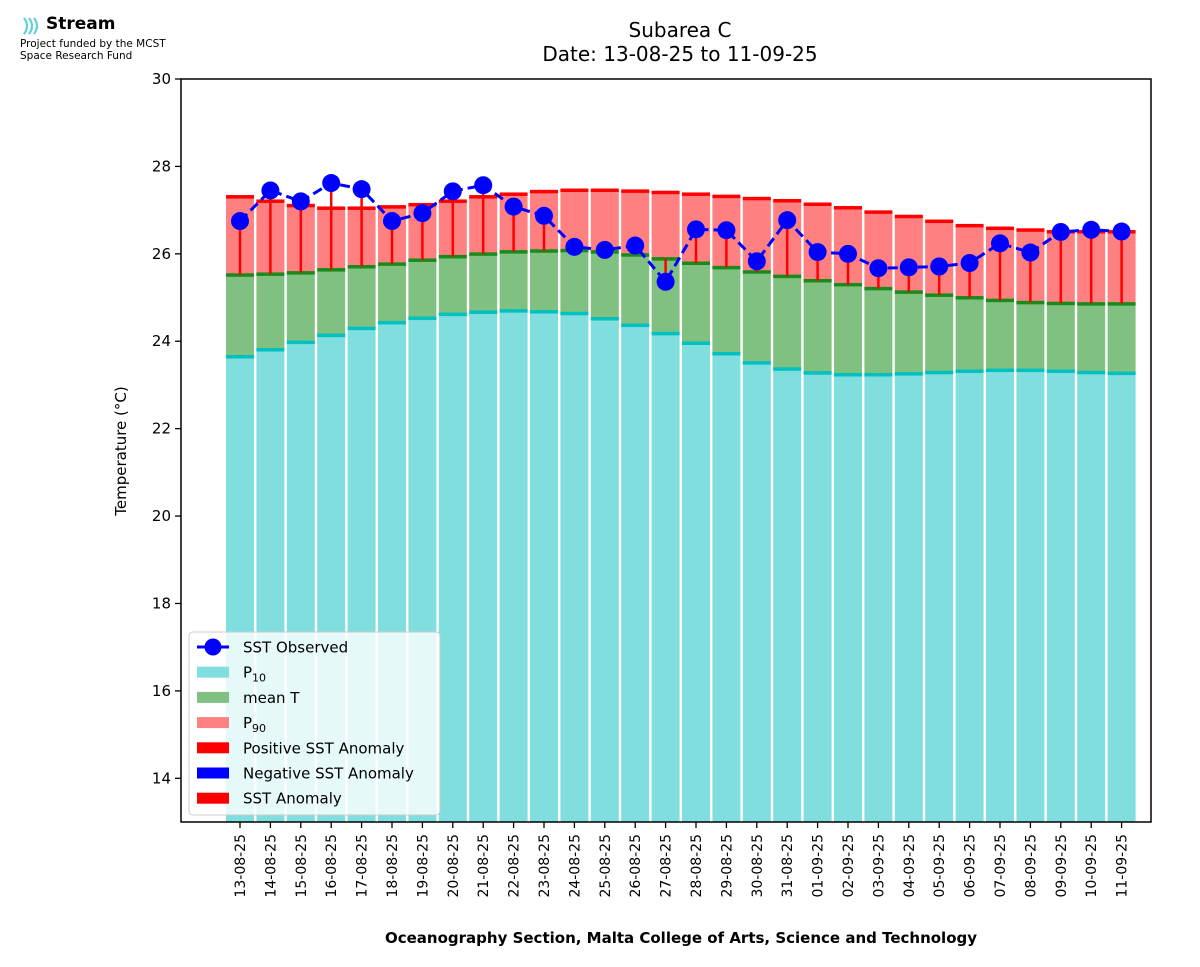  Describe the element at coordinates (328, 774) in the screenshot. I see `legend-label: Negative SST Anomaly` at that location.